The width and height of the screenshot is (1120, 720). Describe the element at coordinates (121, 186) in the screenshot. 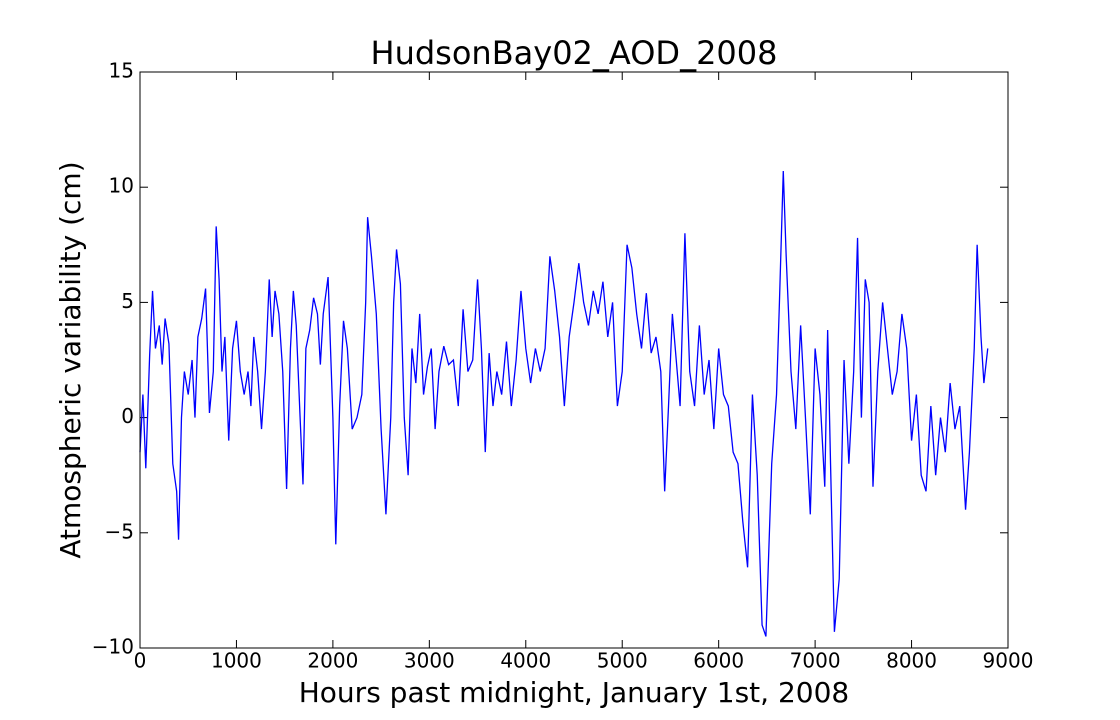

I see `y-tick-label: 10` at that location.